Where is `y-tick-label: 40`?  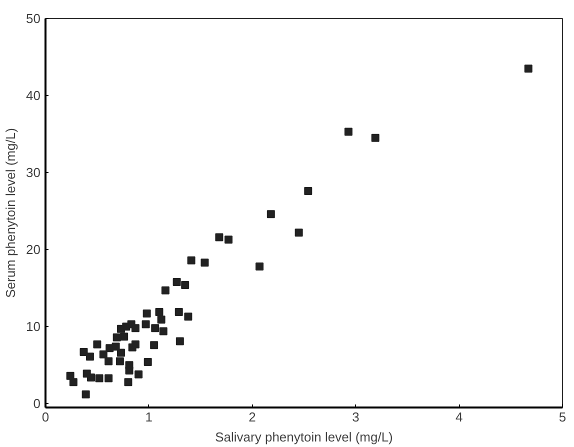 y-tick-label: 40 is located at coordinates (33, 96).